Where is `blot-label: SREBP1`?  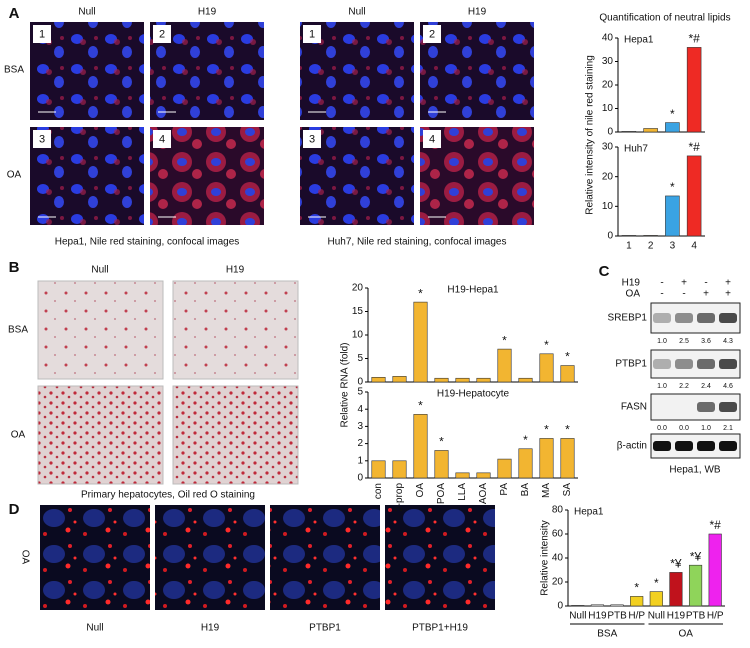
blot-label: SREBP1 is located at coordinates (628, 318).